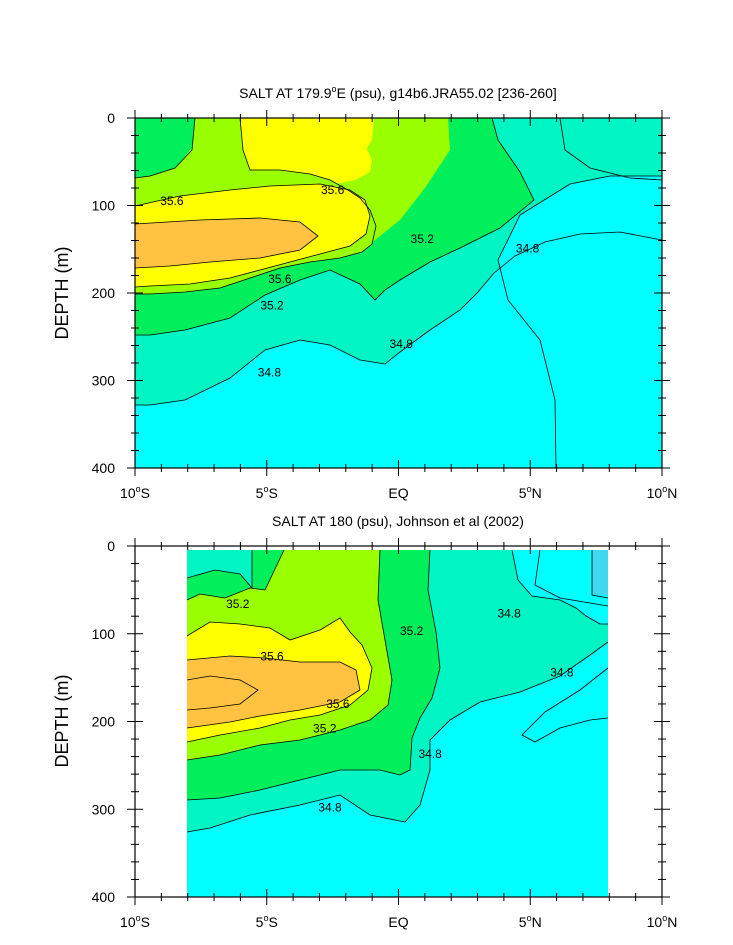 The height and width of the screenshot is (945, 733). I want to click on contour-labels: 35.2 35.6 35.6 35.2 35.2 34.8 34.8 34.8 34.8, so click(400, 706).